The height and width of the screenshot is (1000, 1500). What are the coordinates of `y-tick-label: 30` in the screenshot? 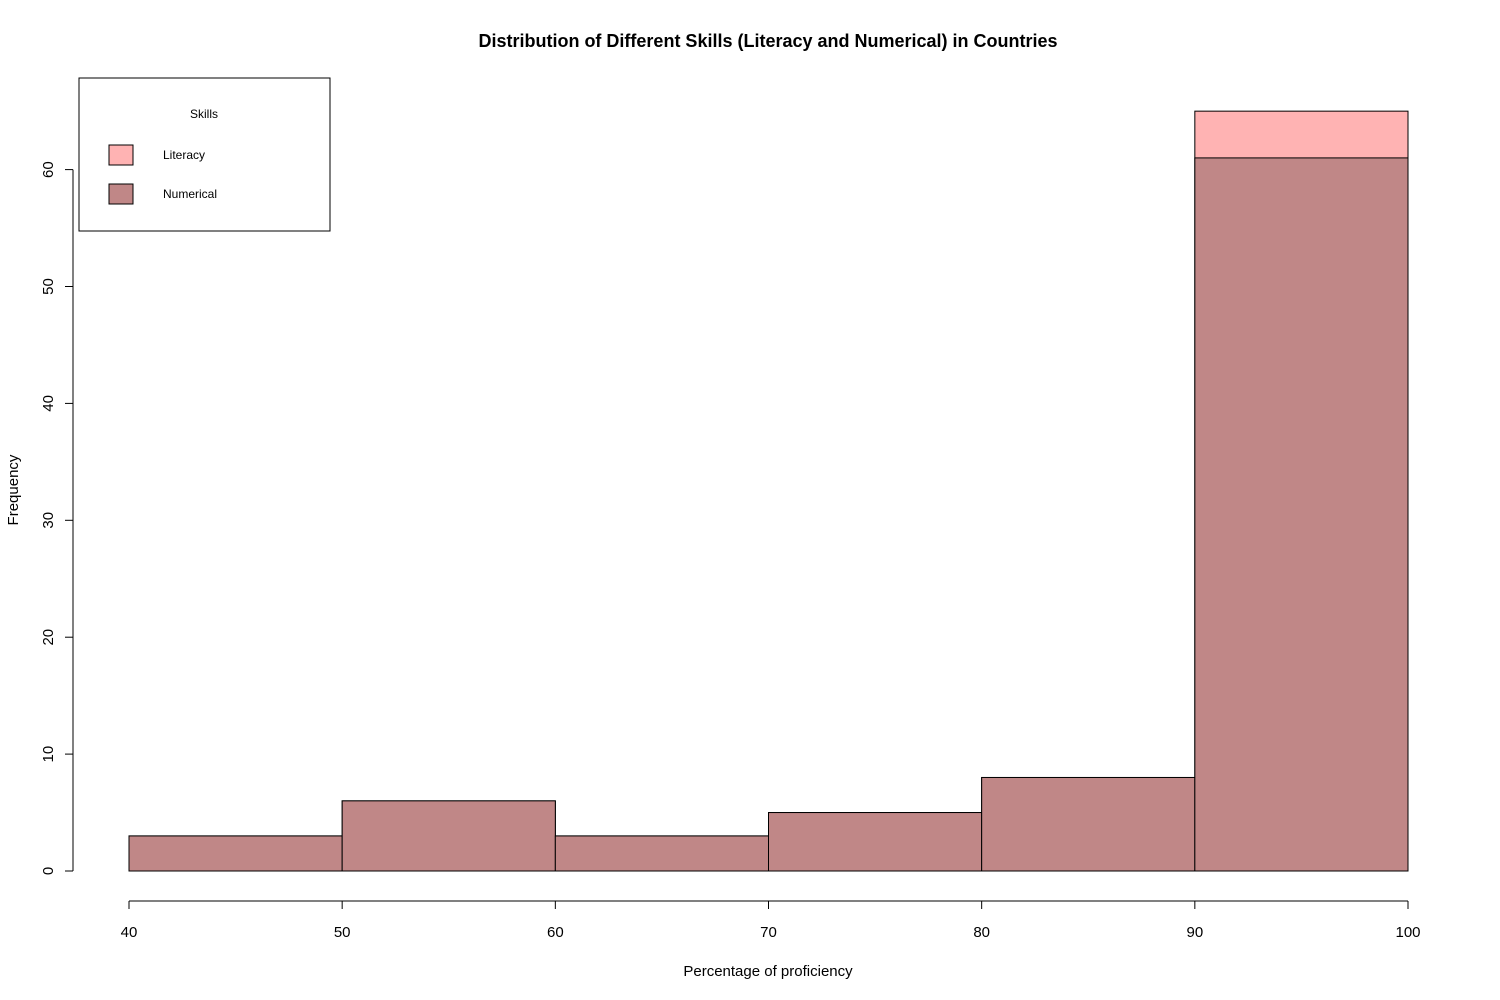 It's located at (48, 520).